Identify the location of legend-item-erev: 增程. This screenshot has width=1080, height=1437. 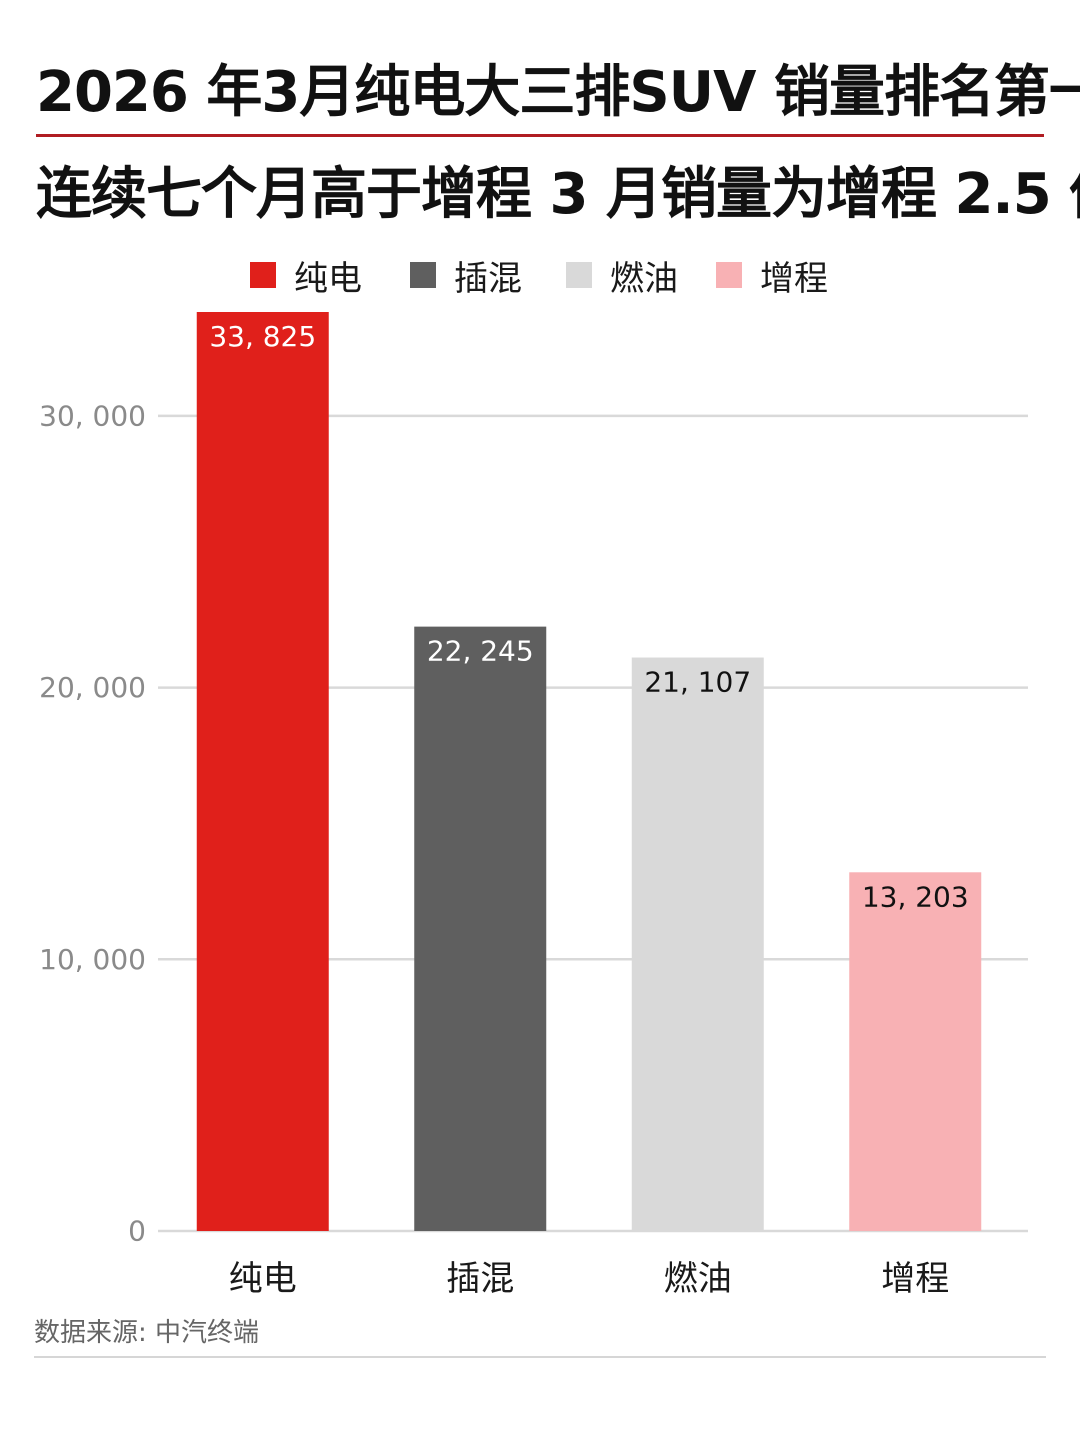
(772, 275).